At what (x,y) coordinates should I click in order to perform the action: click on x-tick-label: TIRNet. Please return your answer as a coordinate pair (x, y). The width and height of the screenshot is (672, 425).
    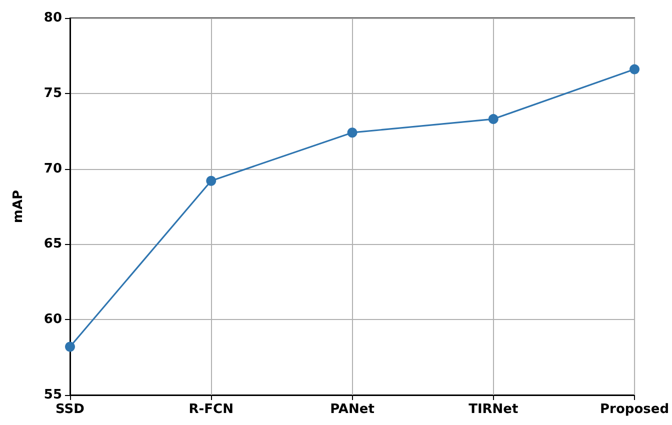
    Looking at the image, I should click on (493, 409).